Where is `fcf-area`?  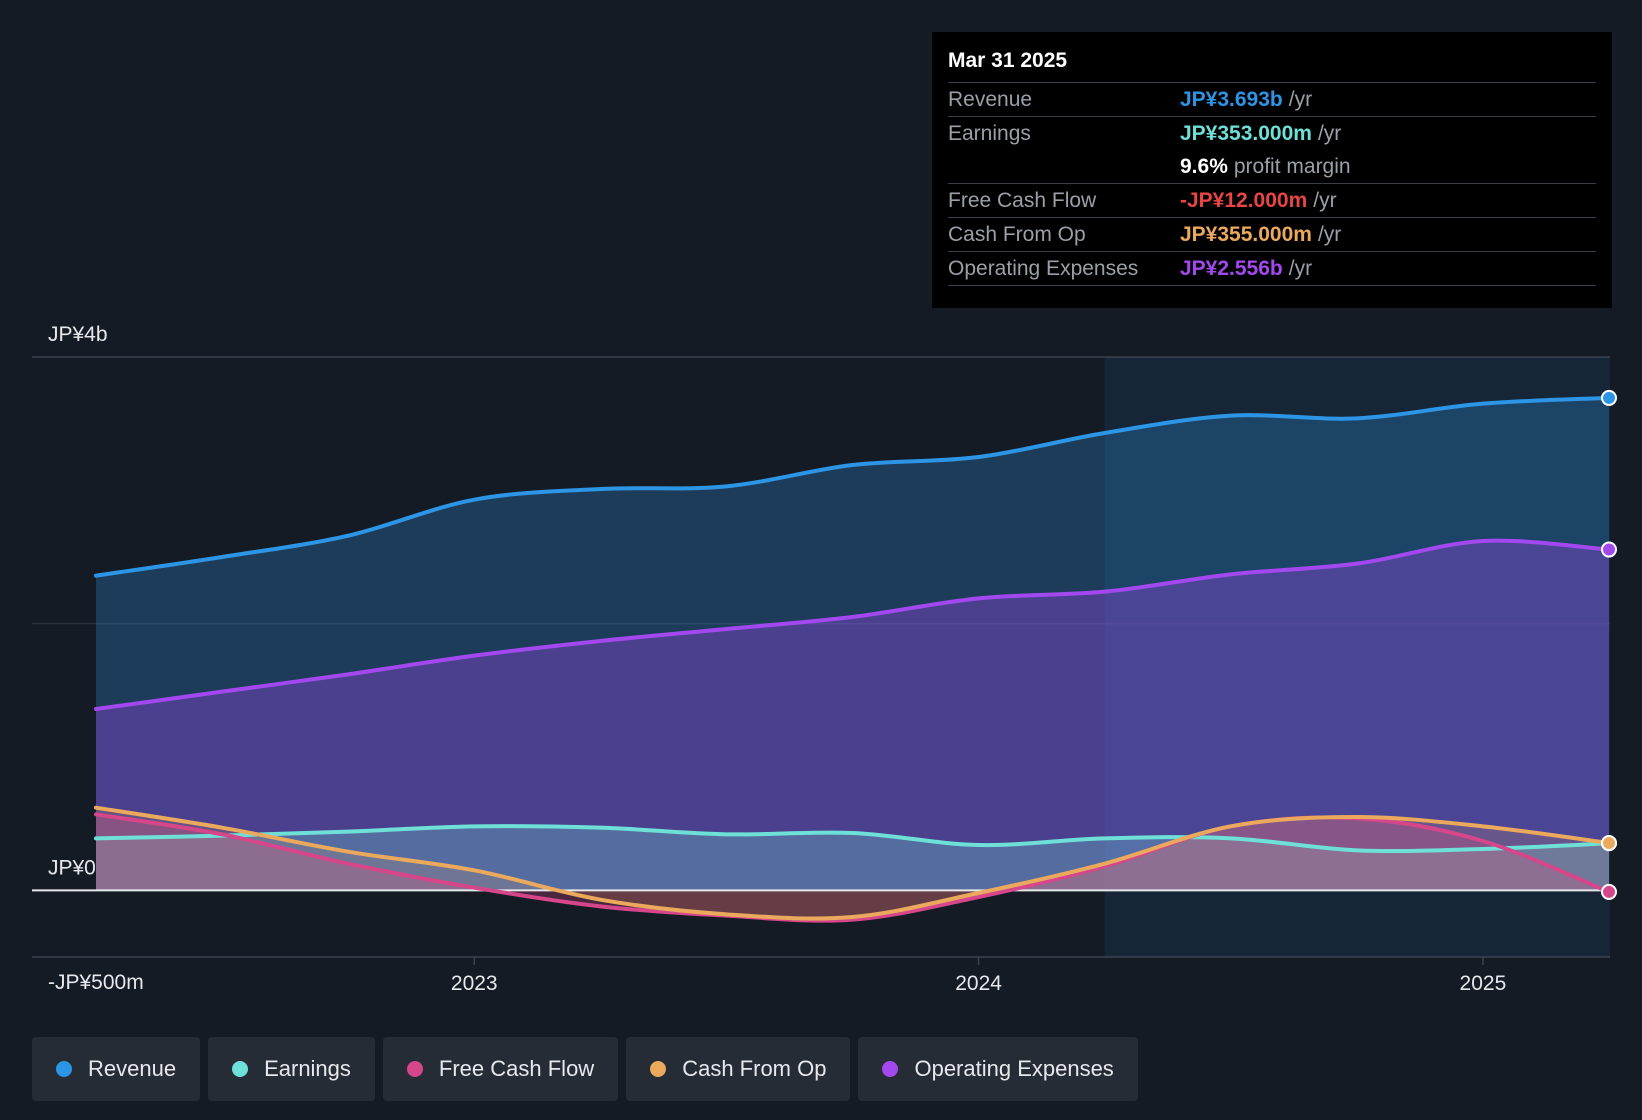 fcf-area is located at coordinates (852, 867).